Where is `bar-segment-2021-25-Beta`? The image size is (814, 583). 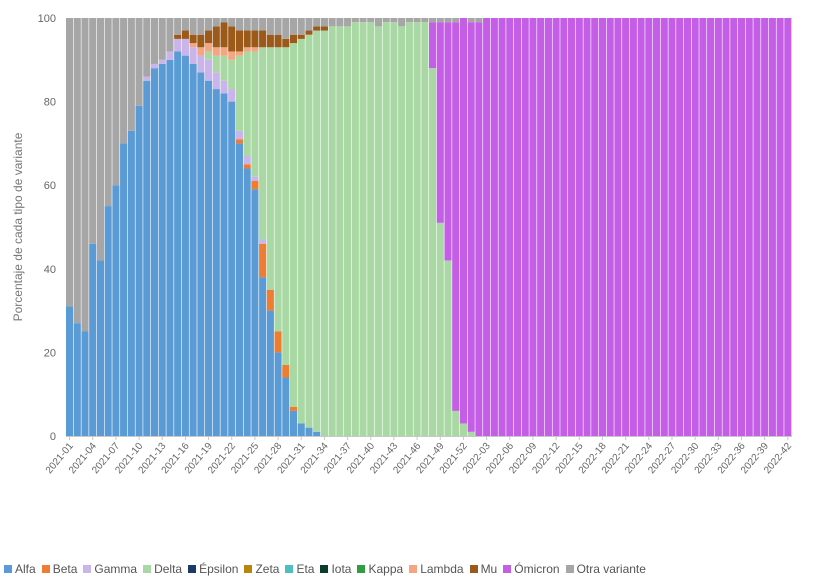 bar-segment-2021-25-Beta is located at coordinates (255, 185).